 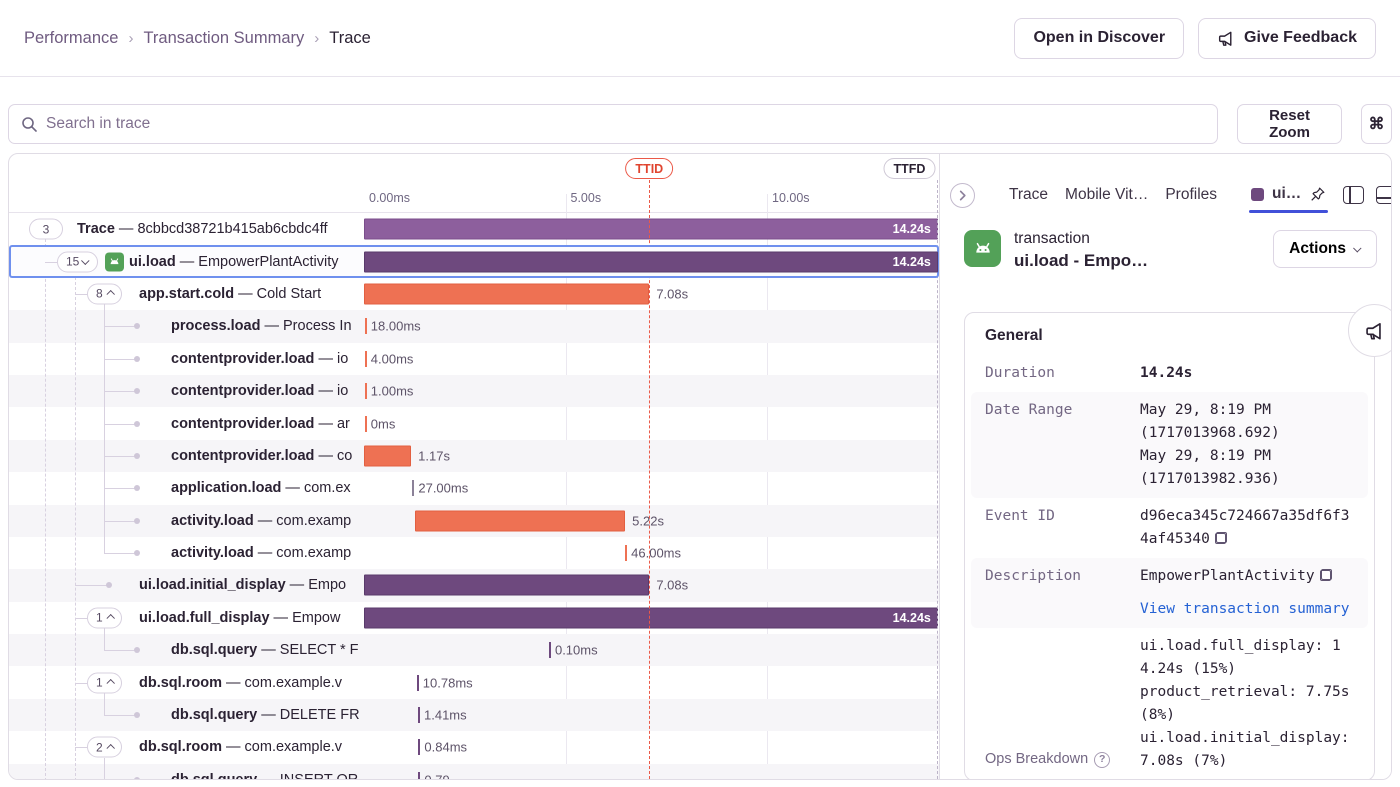 I want to click on trace-row: application.load — com.ex 27.00ms, so click(x=474, y=488).